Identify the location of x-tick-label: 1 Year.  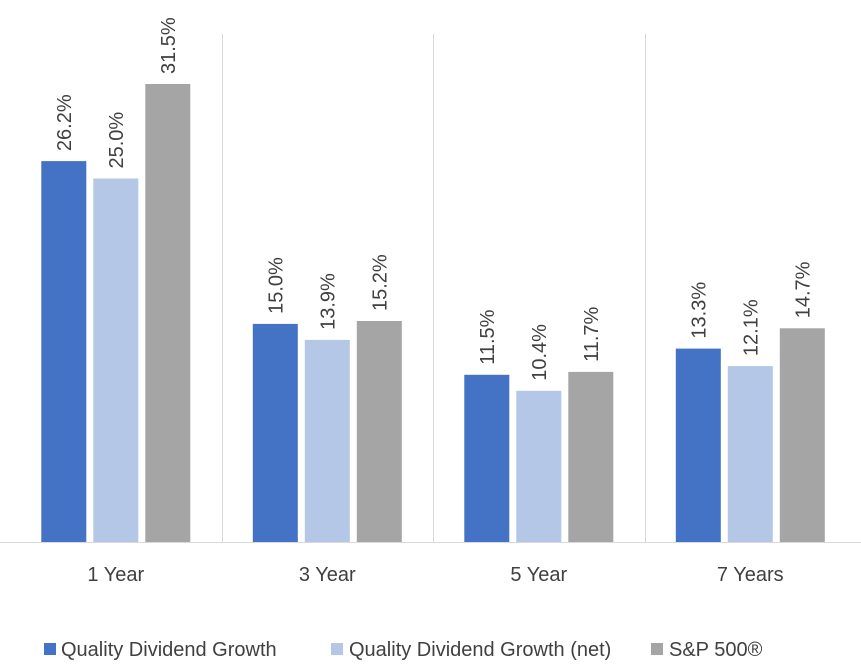
(115, 575).